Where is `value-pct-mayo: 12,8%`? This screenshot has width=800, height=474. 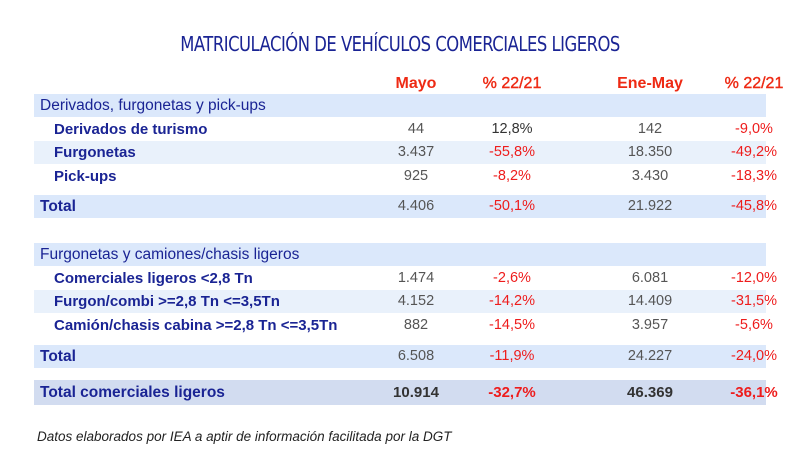 value-pct-mayo: 12,8% is located at coordinates (512, 129).